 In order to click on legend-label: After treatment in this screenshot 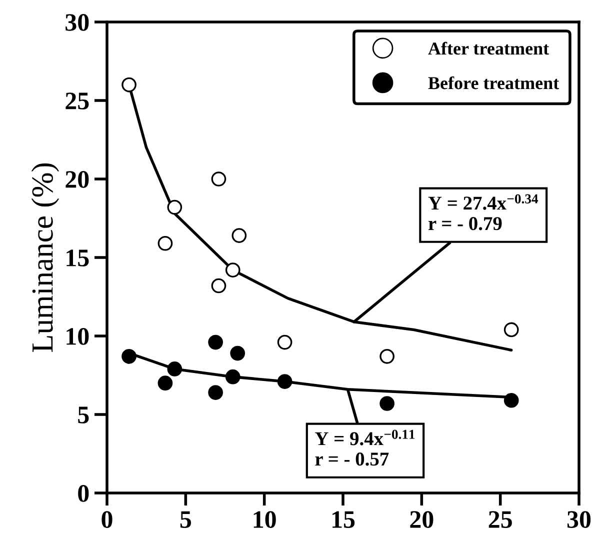, I will do `click(489, 48)`.